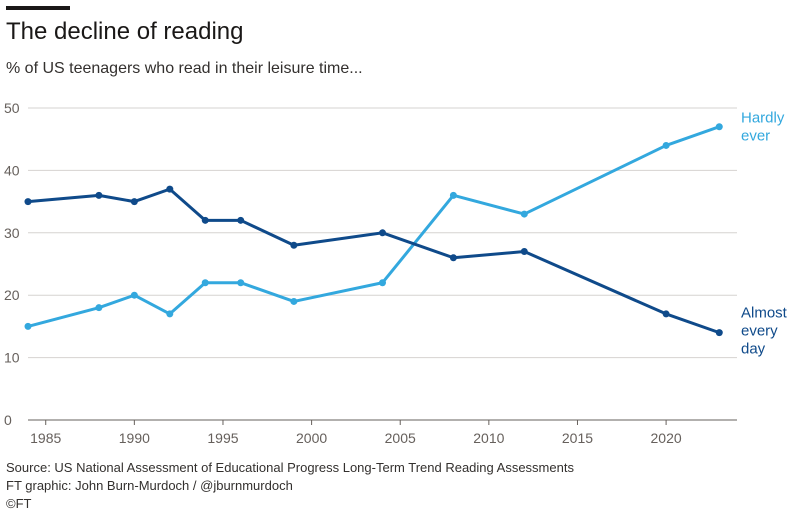 The image size is (800, 514). Describe the element at coordinates (45, 438) in the screenshot. I see `x-tick-label: 1985` at that location.